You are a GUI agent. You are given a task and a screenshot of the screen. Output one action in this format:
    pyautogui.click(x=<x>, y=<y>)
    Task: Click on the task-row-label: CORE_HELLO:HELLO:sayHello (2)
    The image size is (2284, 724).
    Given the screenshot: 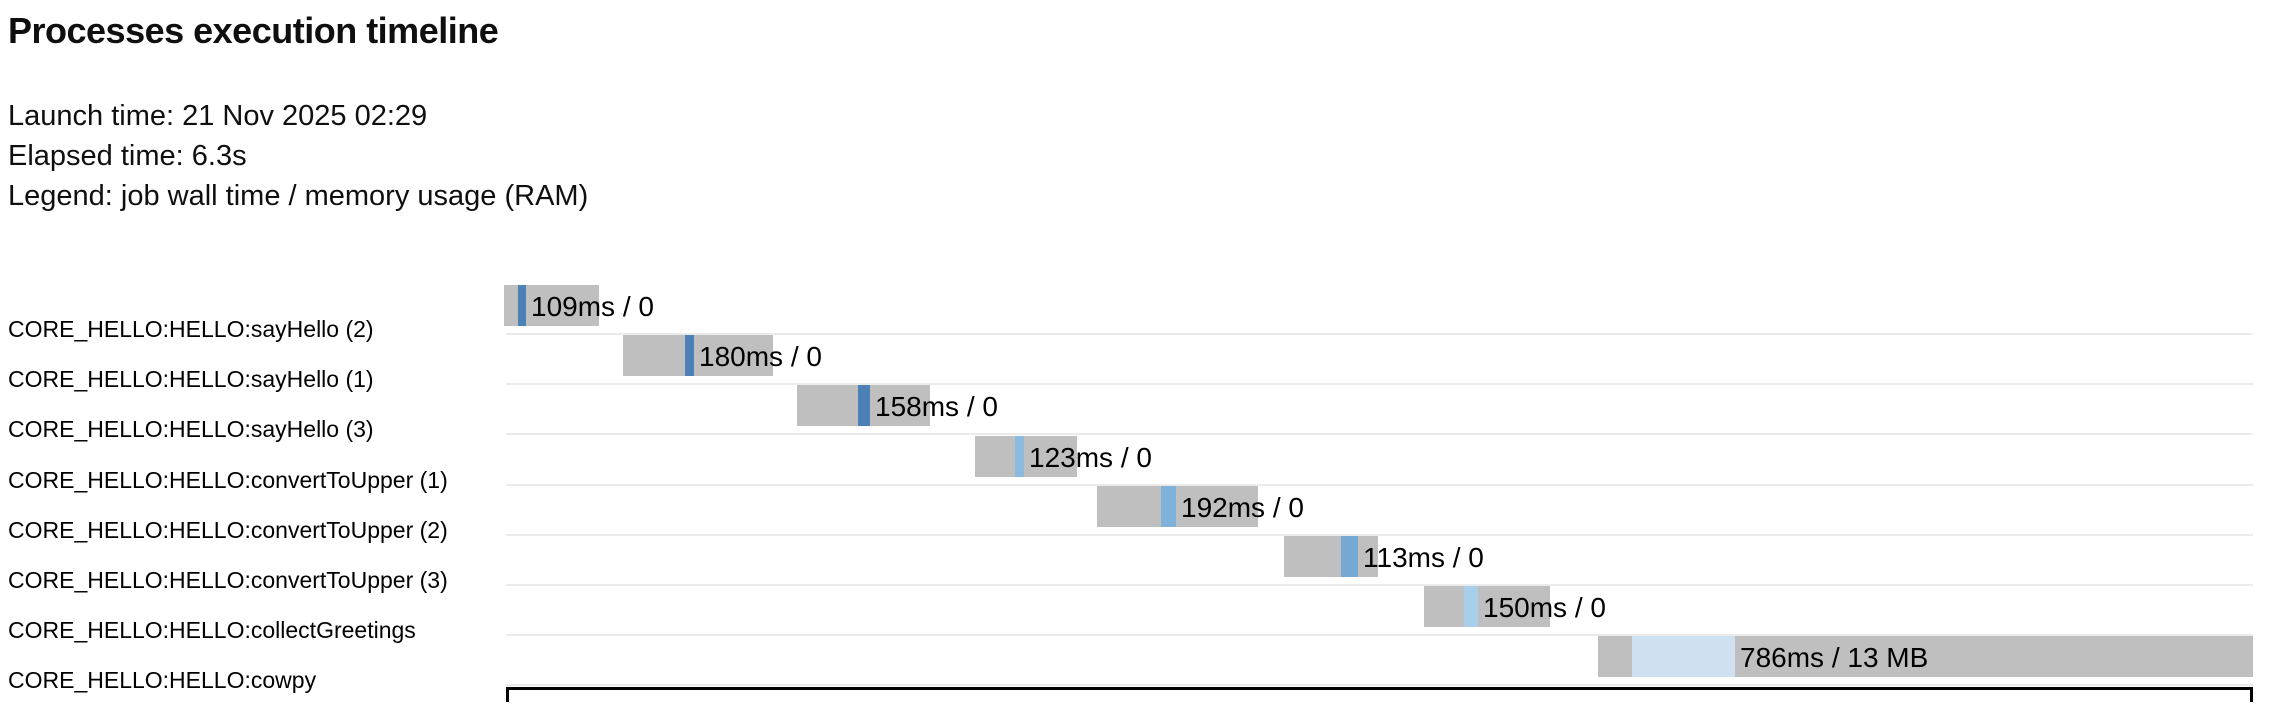 What is the action you would take?
    pyautogui.click(x=191, y=329)
    